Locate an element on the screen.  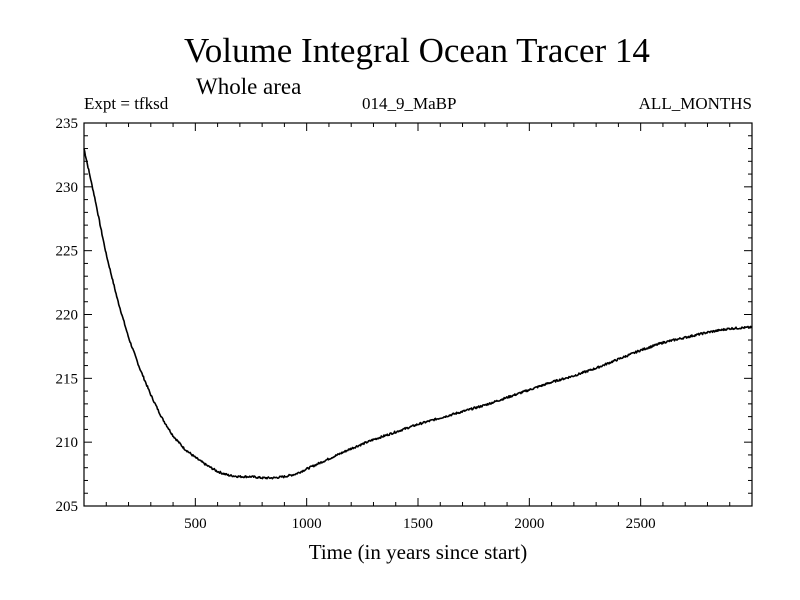
x-tick-label: 2500 is located at coordinates (641, 524).